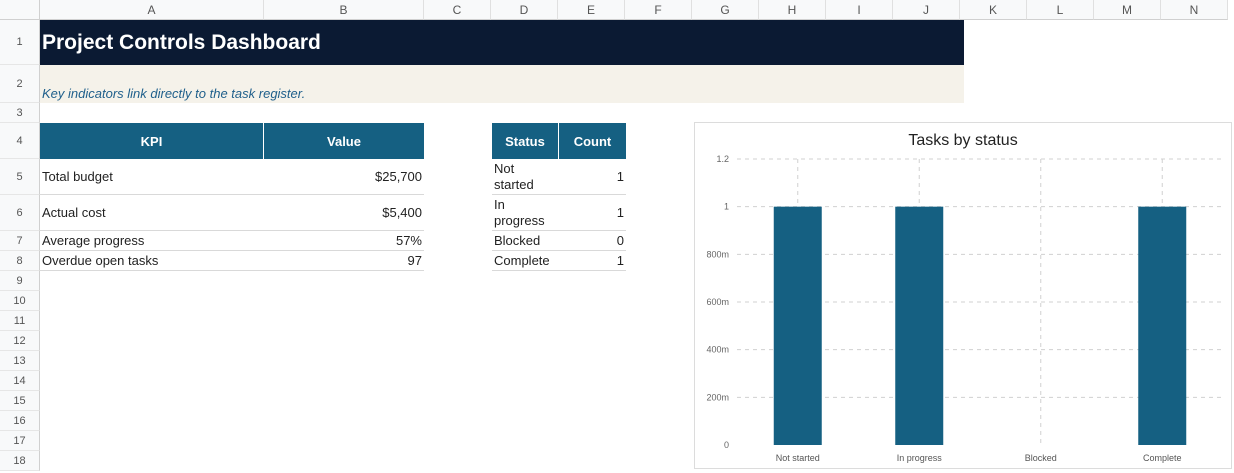 This screenshot has width=1234, height=473. Describe the element at coordinates (525, 213) in the screenshot. I see `status-label: In progress` at that location.